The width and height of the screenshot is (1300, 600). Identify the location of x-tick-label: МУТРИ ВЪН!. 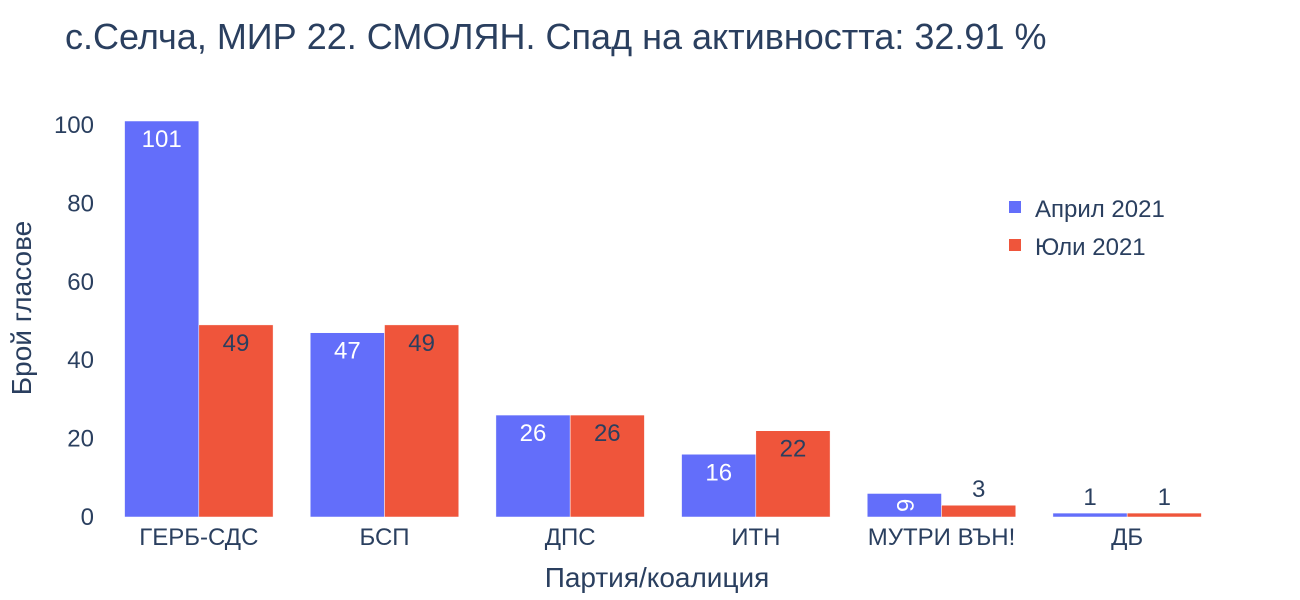
(941, 537).